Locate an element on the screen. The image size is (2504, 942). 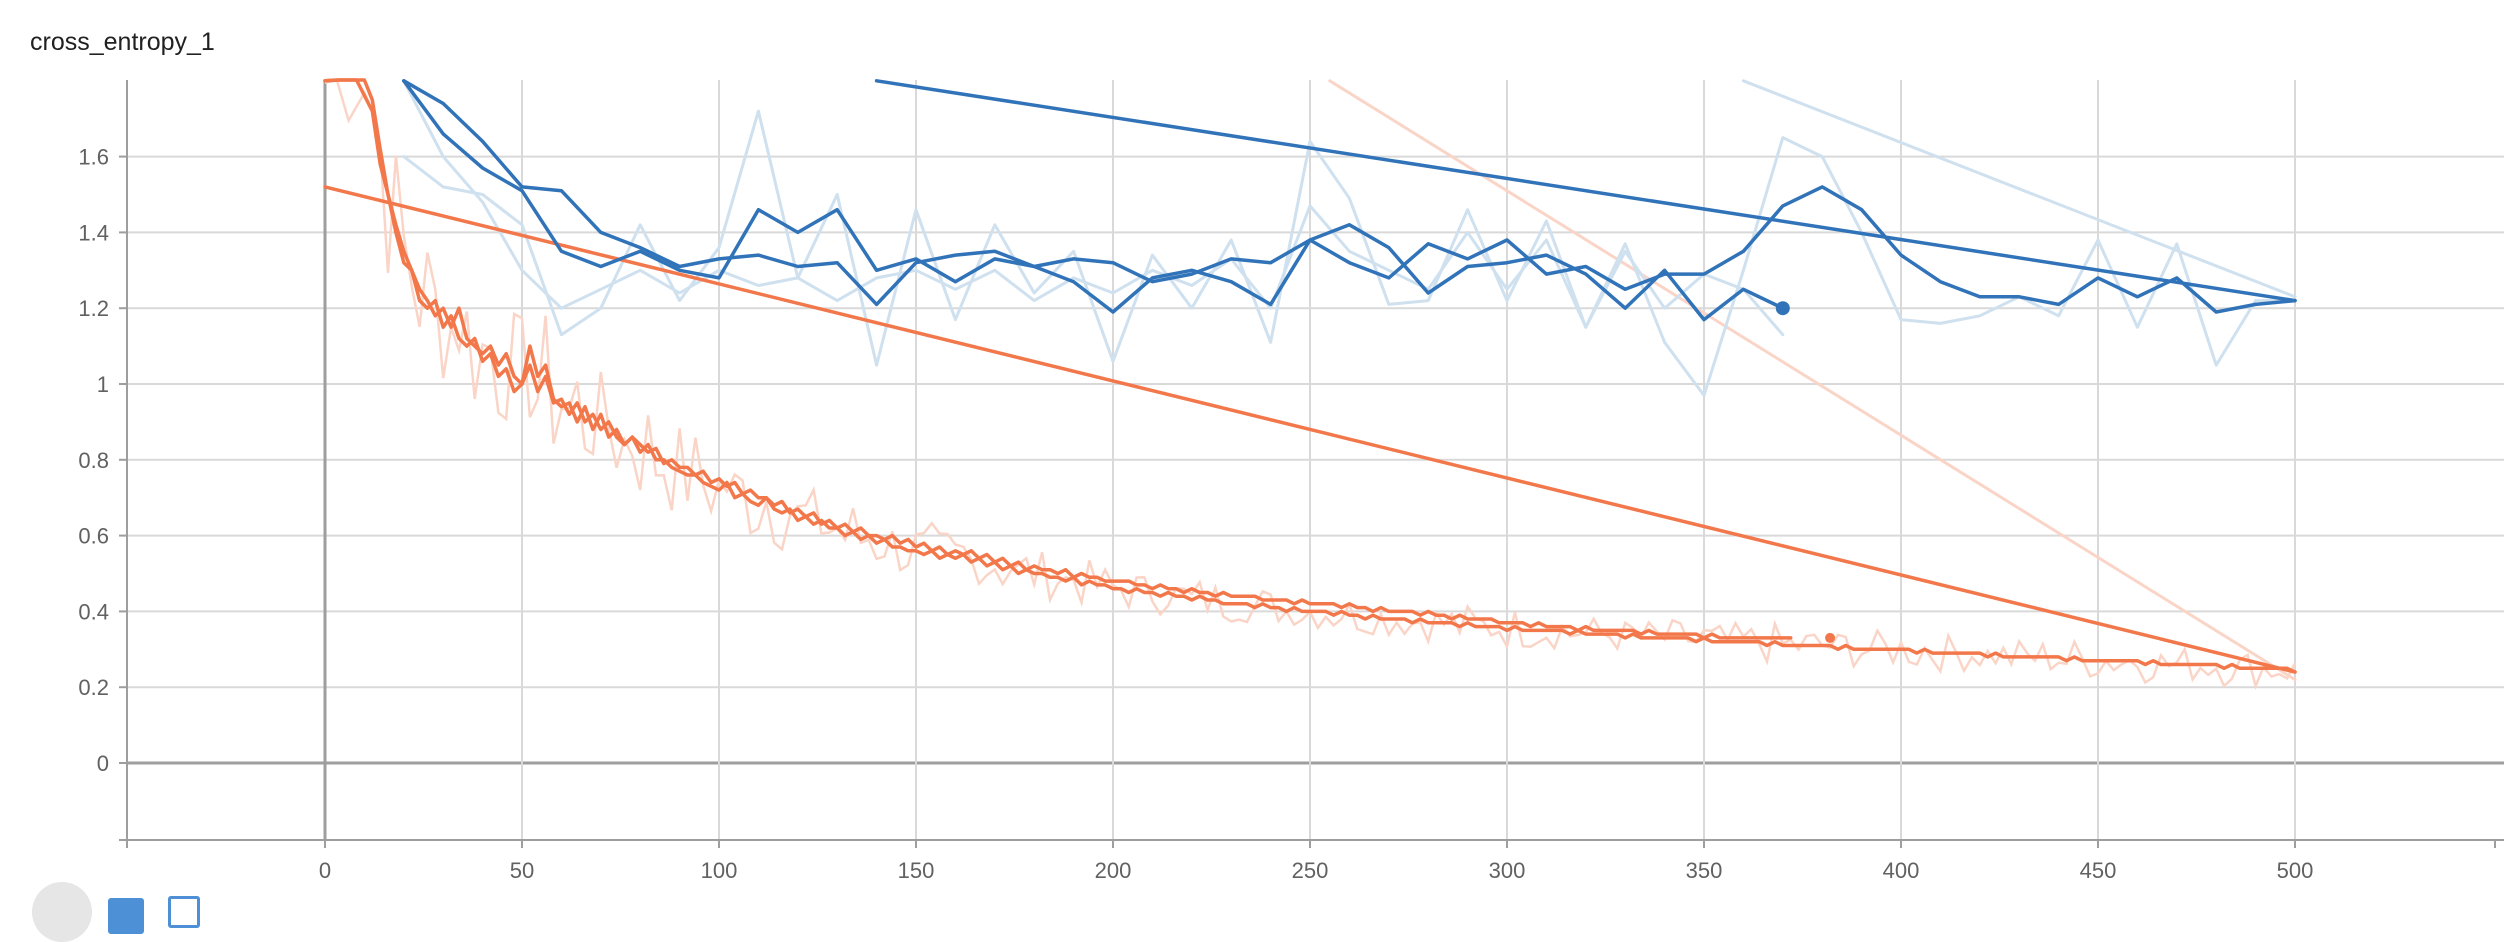
y-tick-label: 1.2 is located at coordinates (93, 308).